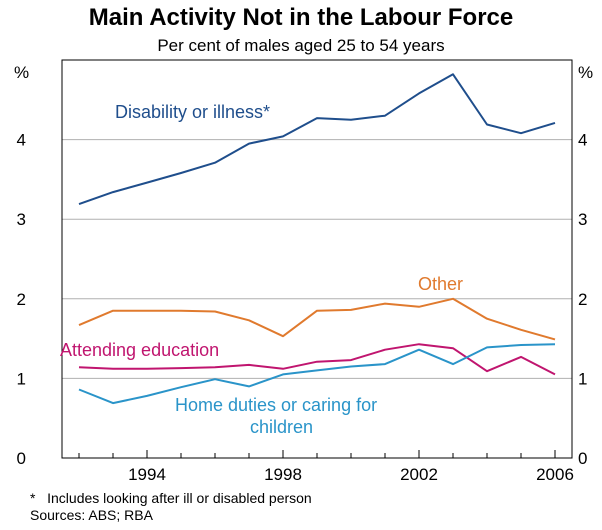  I want to click on sources: Sources: ABS; RBA, so click(91, 515).